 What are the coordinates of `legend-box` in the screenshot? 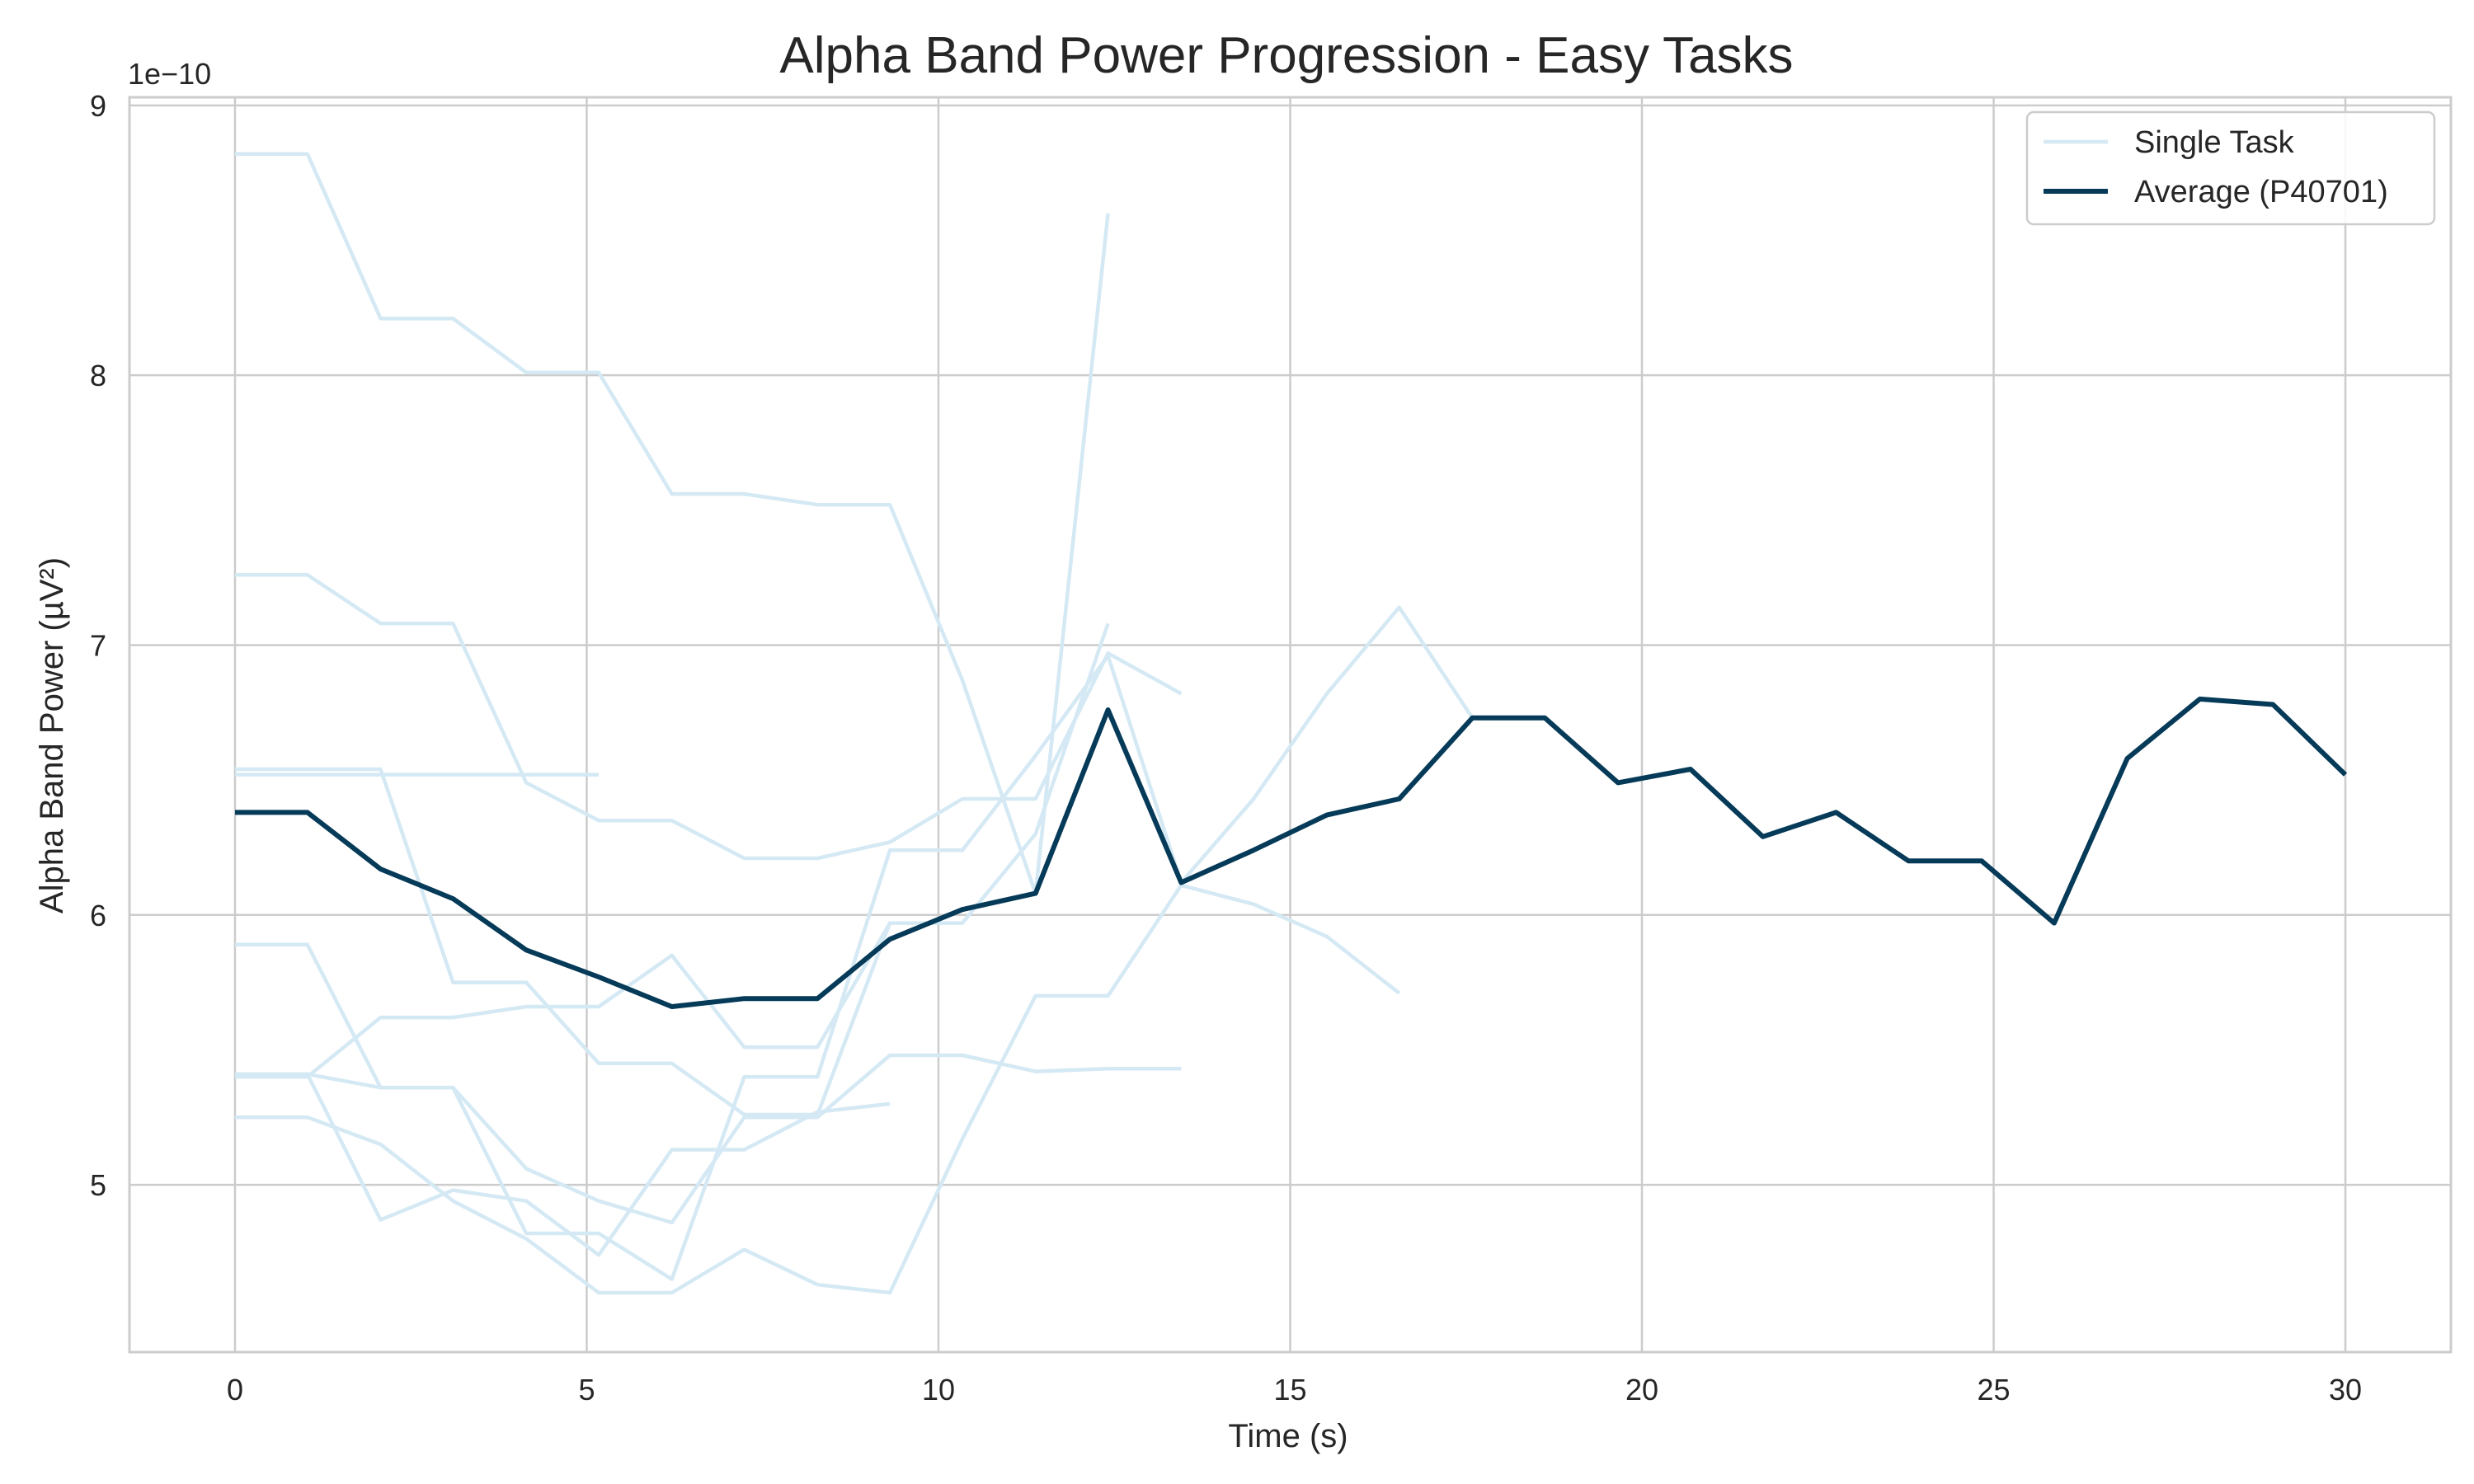 It's located at (2230, 168).